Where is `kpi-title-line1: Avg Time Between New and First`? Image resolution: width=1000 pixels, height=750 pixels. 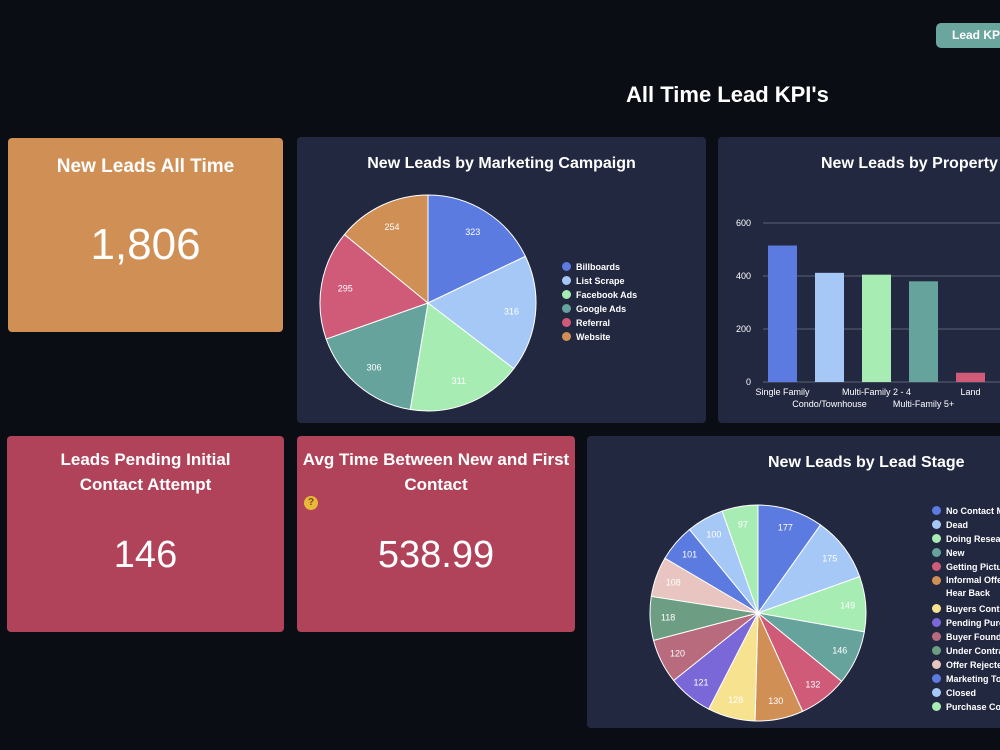 kpi-title-line1: Avg Time Between New and First is located at coordinates (436, 459).